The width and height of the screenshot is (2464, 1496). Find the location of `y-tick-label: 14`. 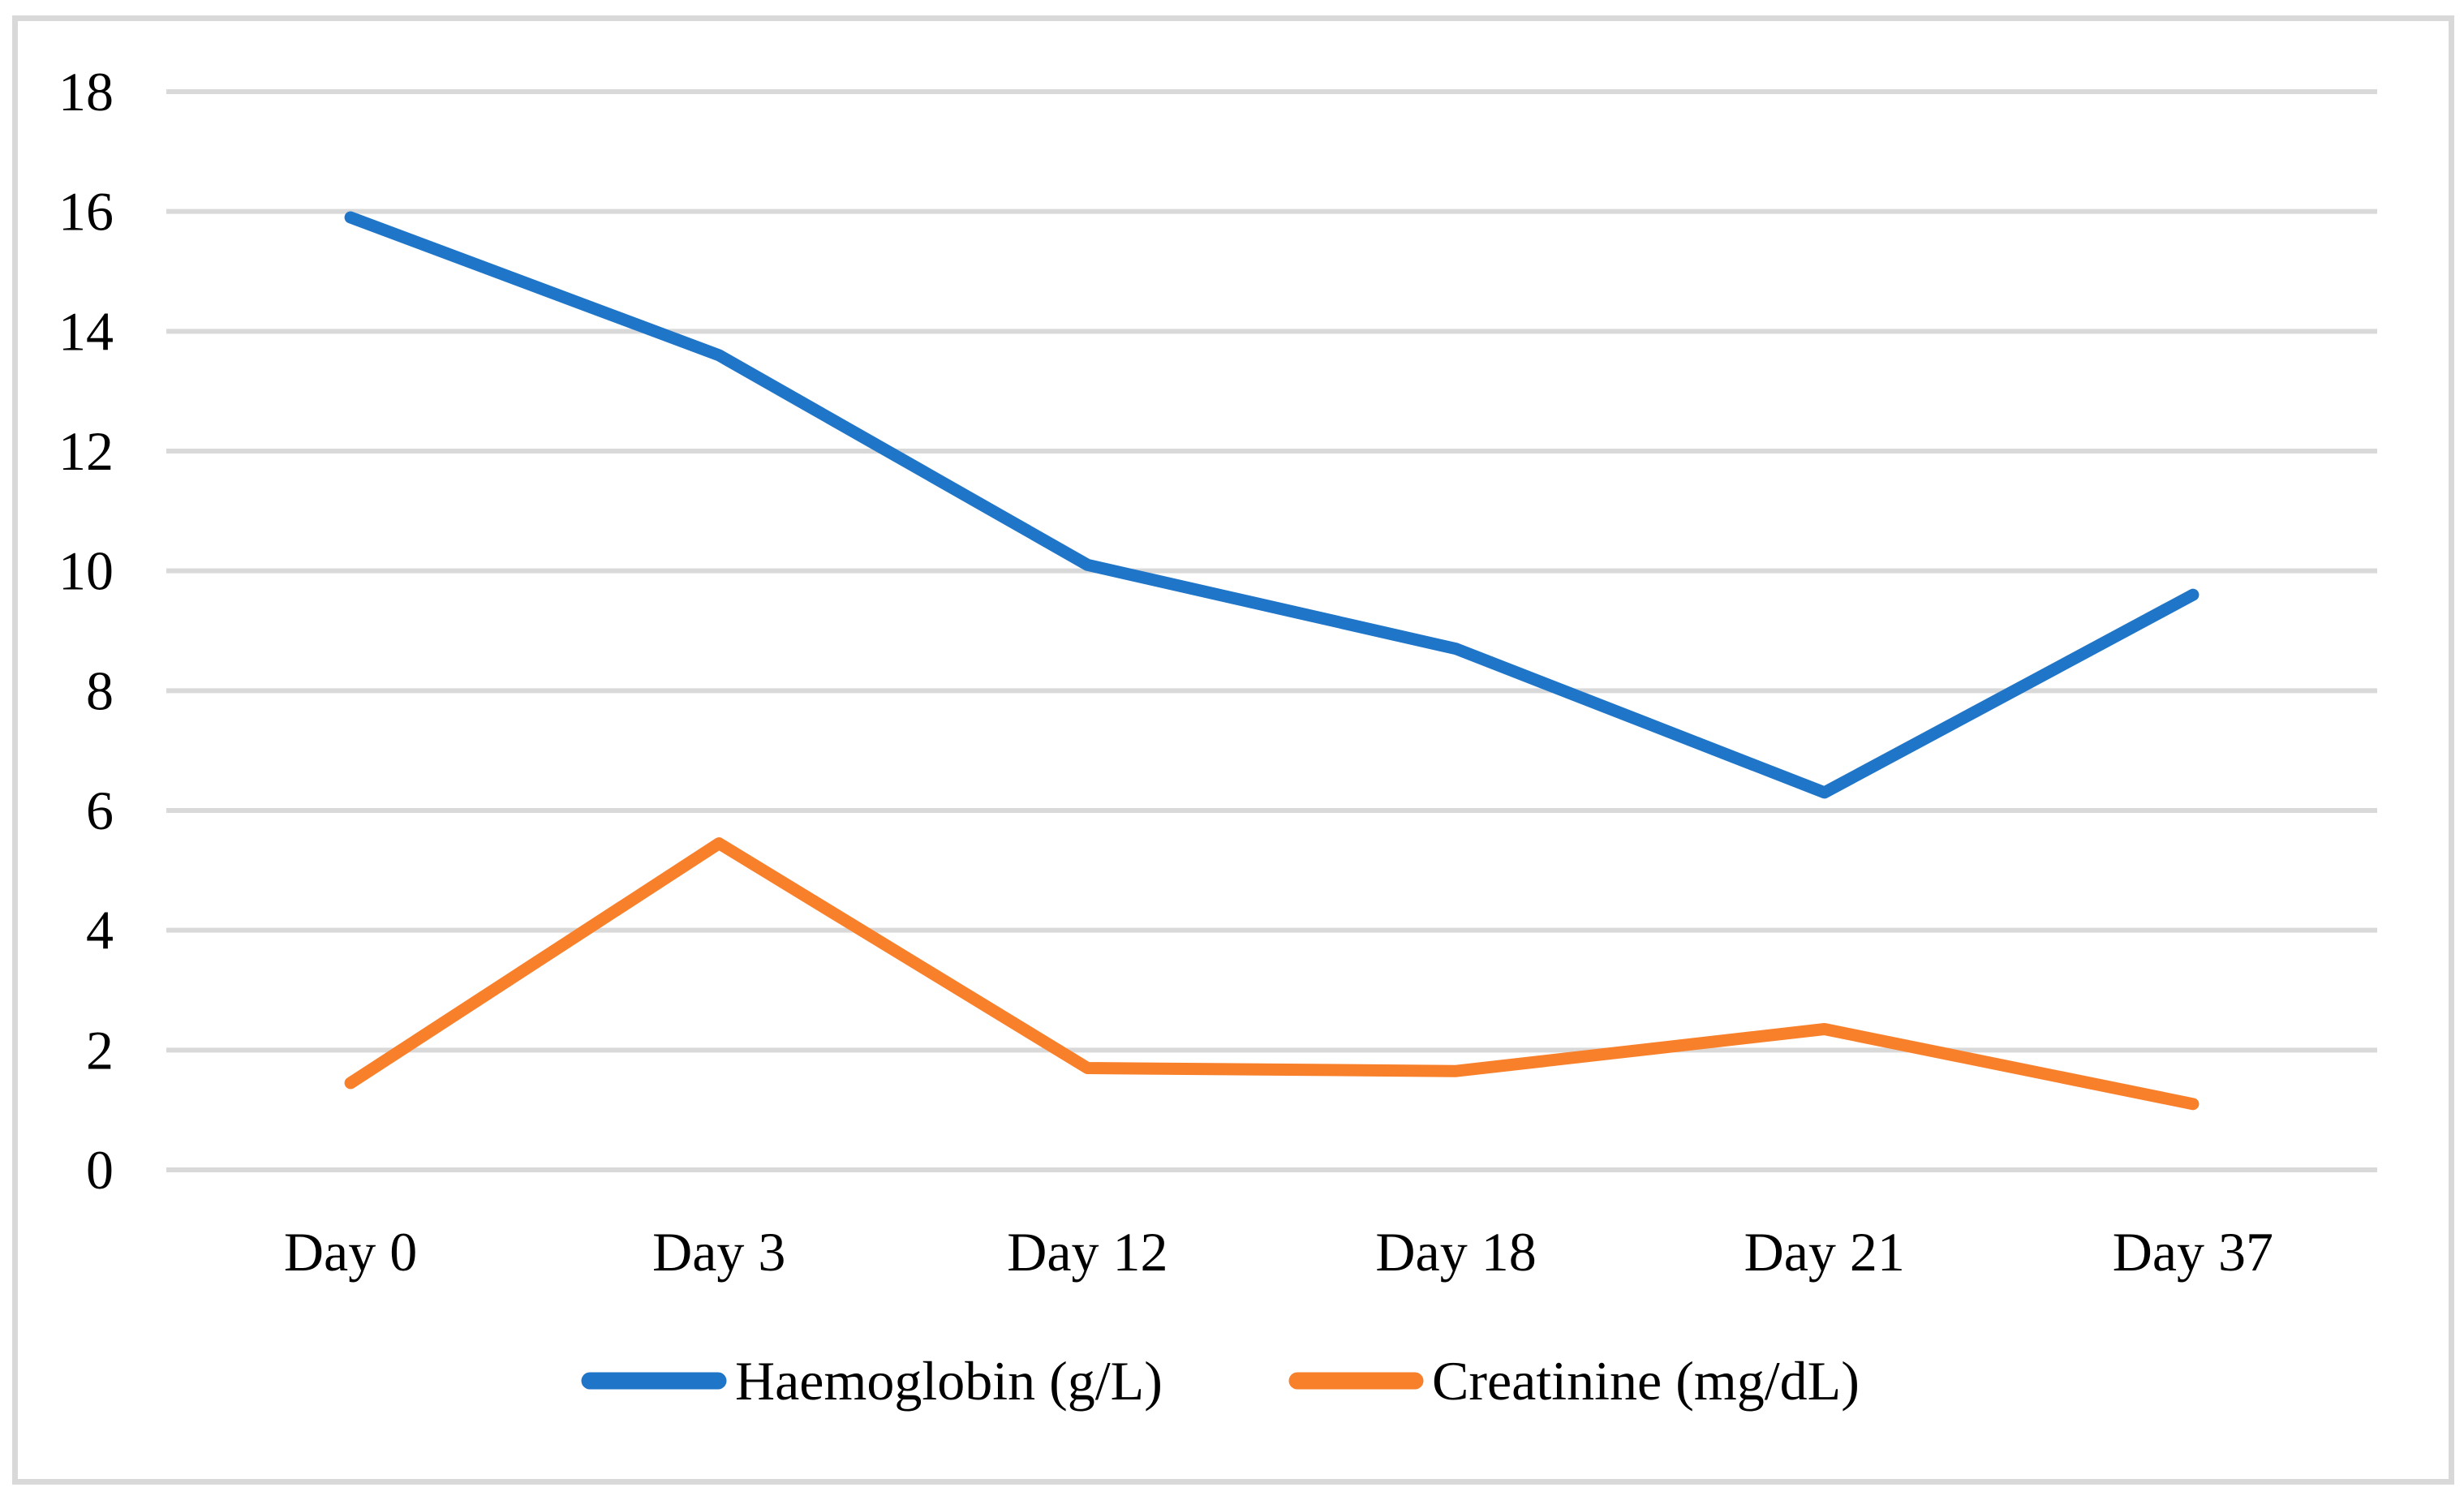

y-tick-label: 14 is located at coordinates (86, 331).